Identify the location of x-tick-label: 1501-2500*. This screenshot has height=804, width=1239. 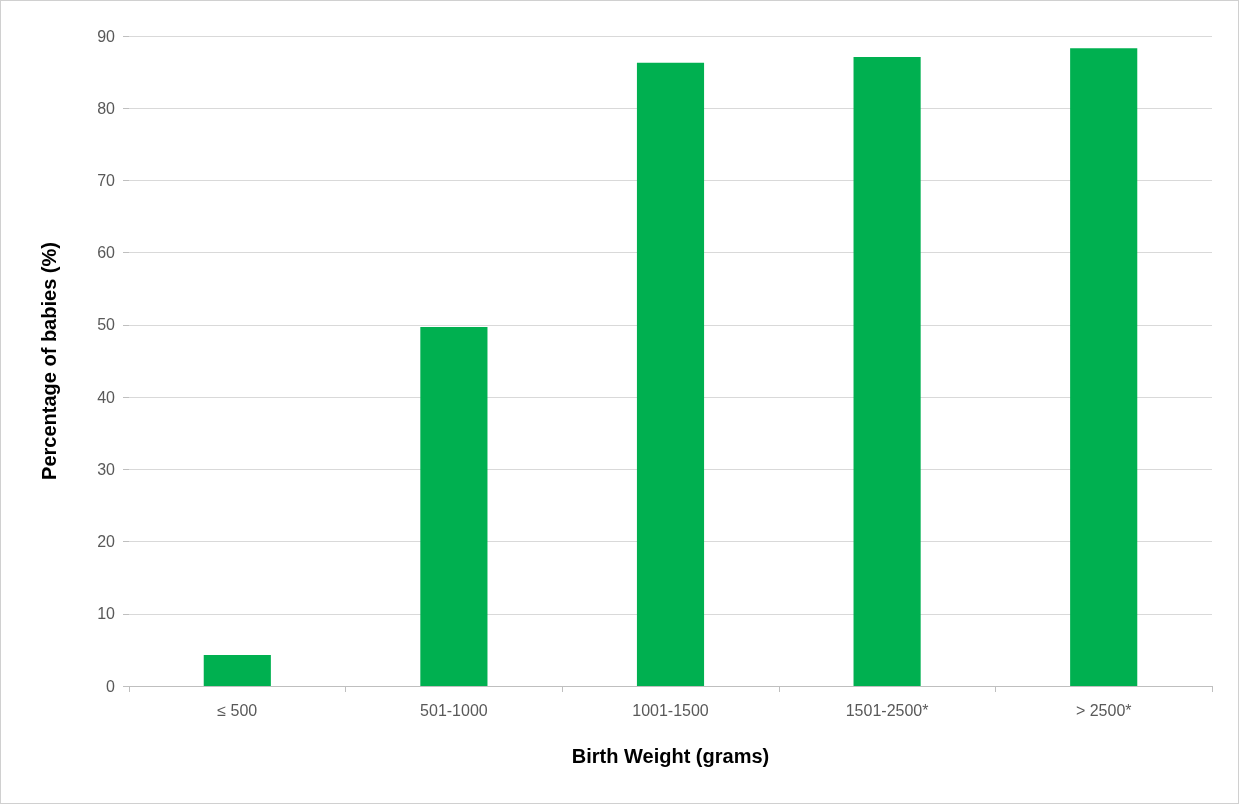
(887, 710).